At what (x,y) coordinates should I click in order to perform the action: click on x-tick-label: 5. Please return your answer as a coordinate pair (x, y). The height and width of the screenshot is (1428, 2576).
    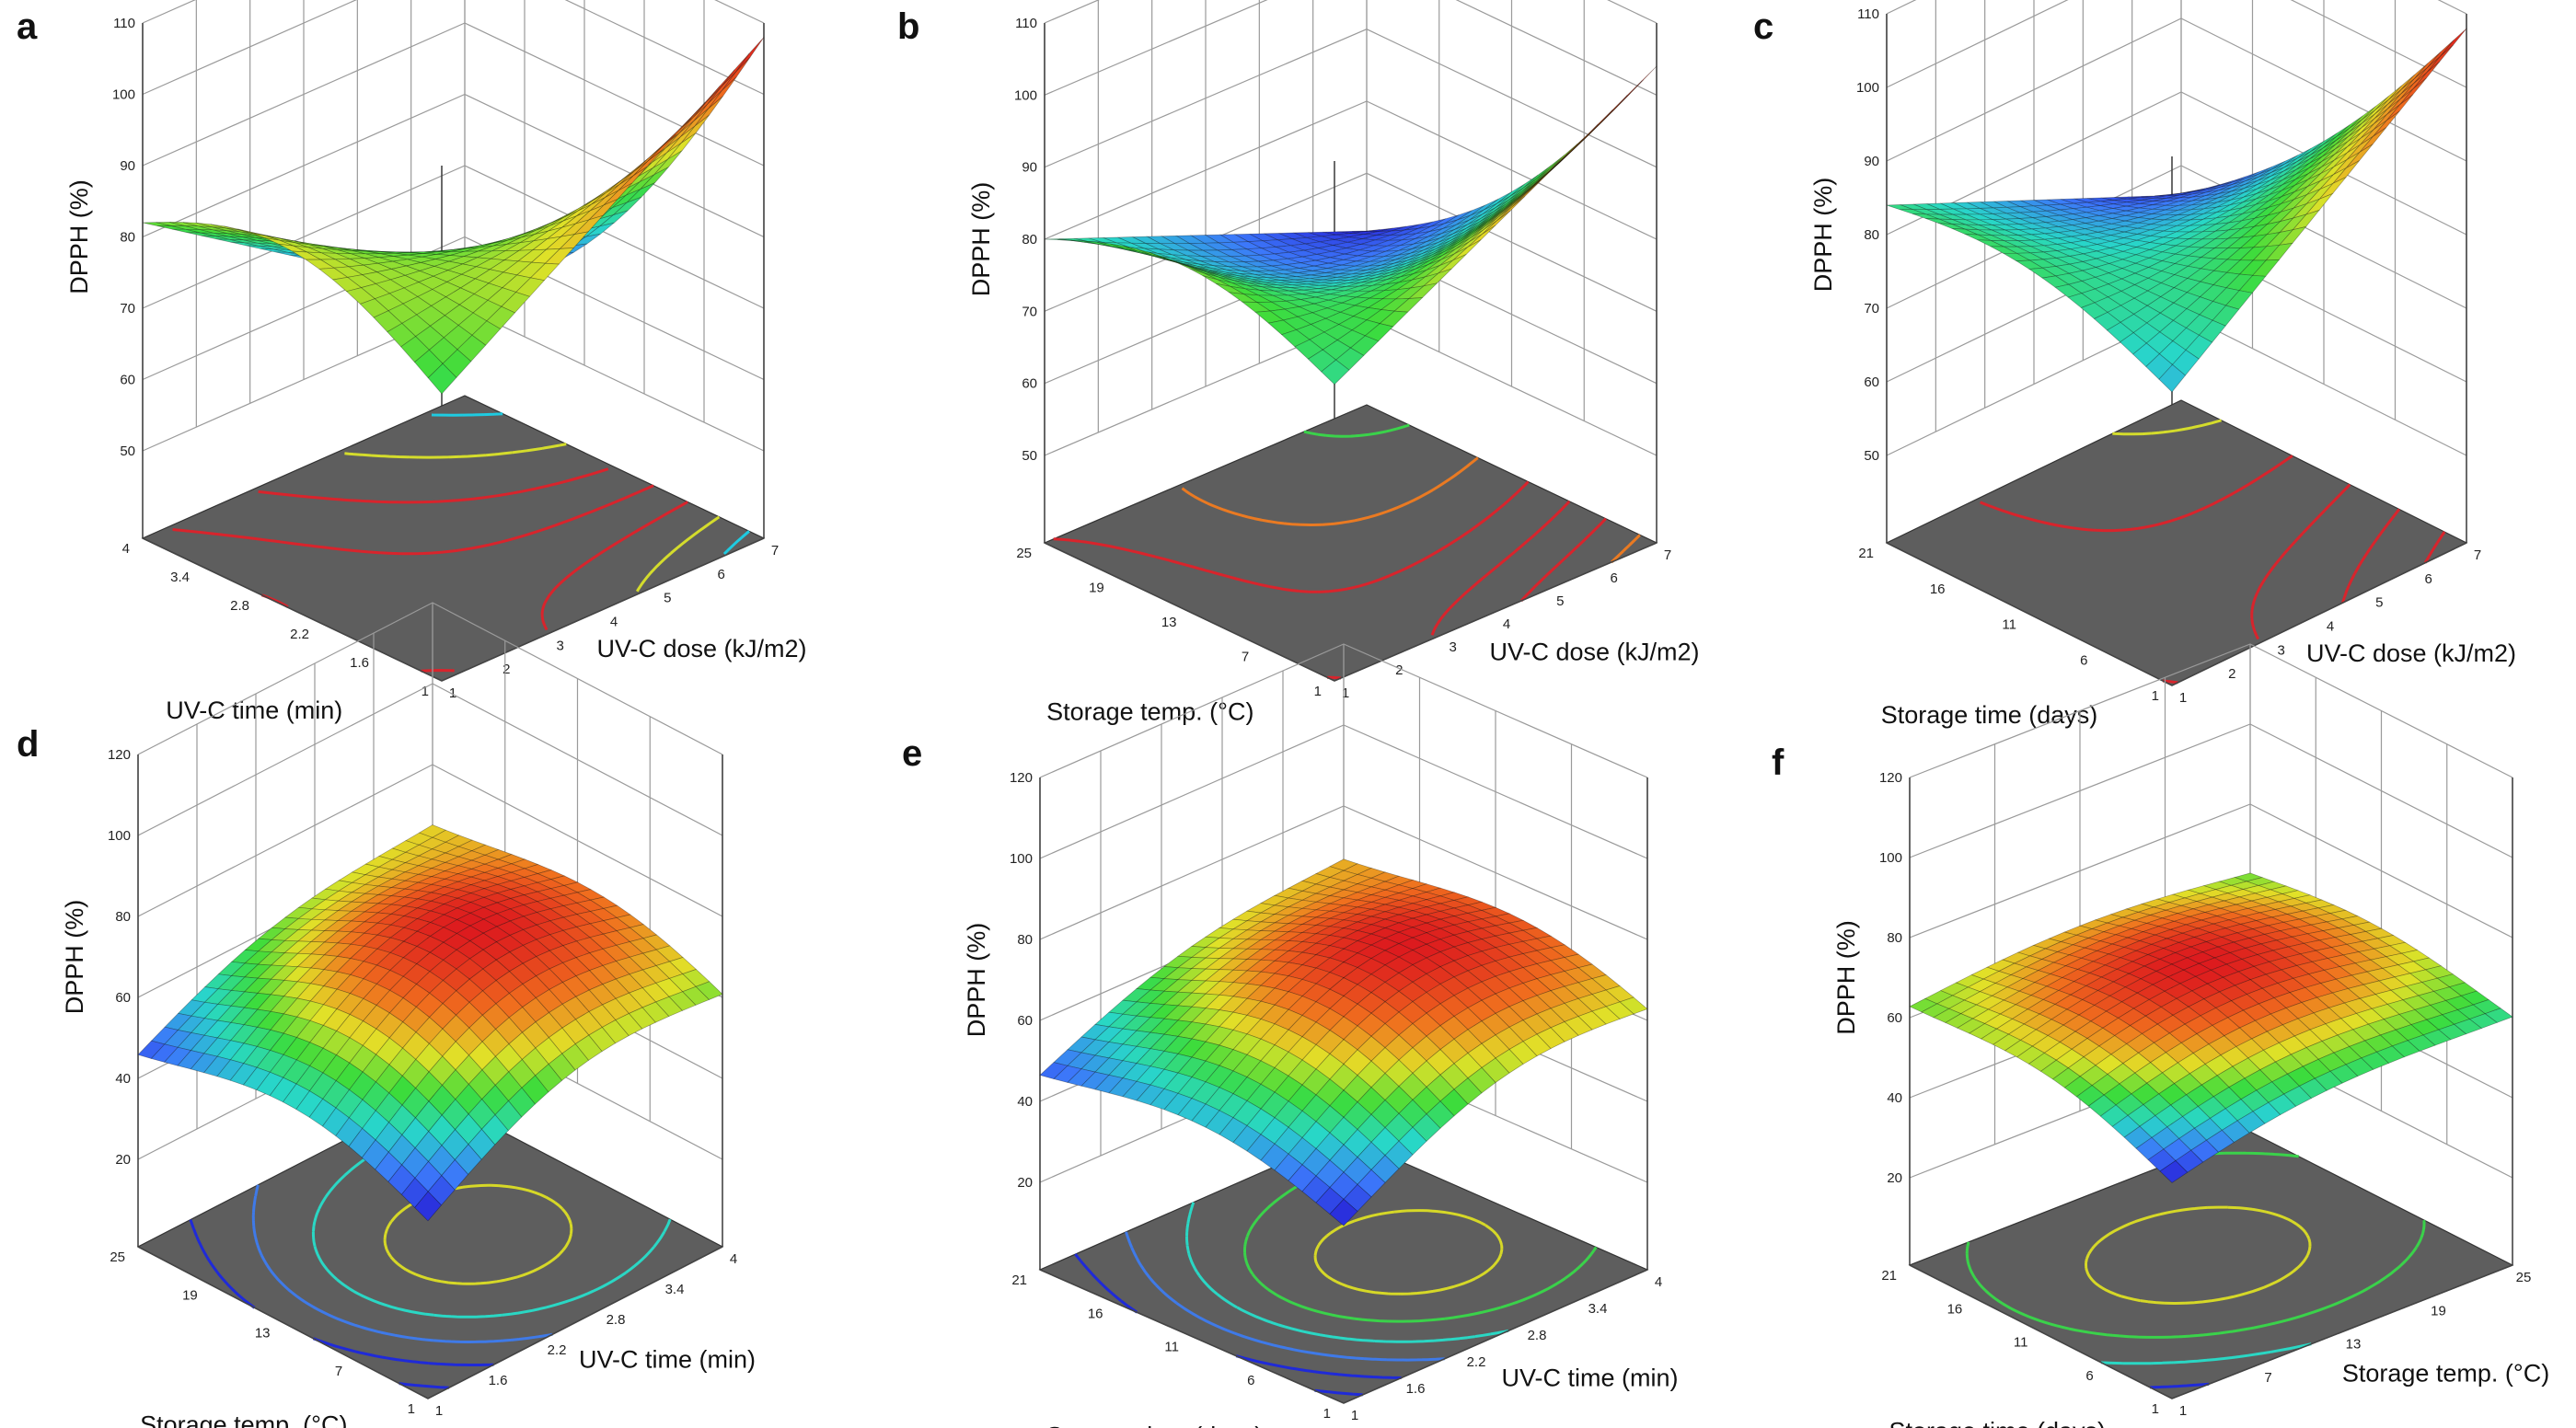
    Looking at the image, I should click on (668, 598).